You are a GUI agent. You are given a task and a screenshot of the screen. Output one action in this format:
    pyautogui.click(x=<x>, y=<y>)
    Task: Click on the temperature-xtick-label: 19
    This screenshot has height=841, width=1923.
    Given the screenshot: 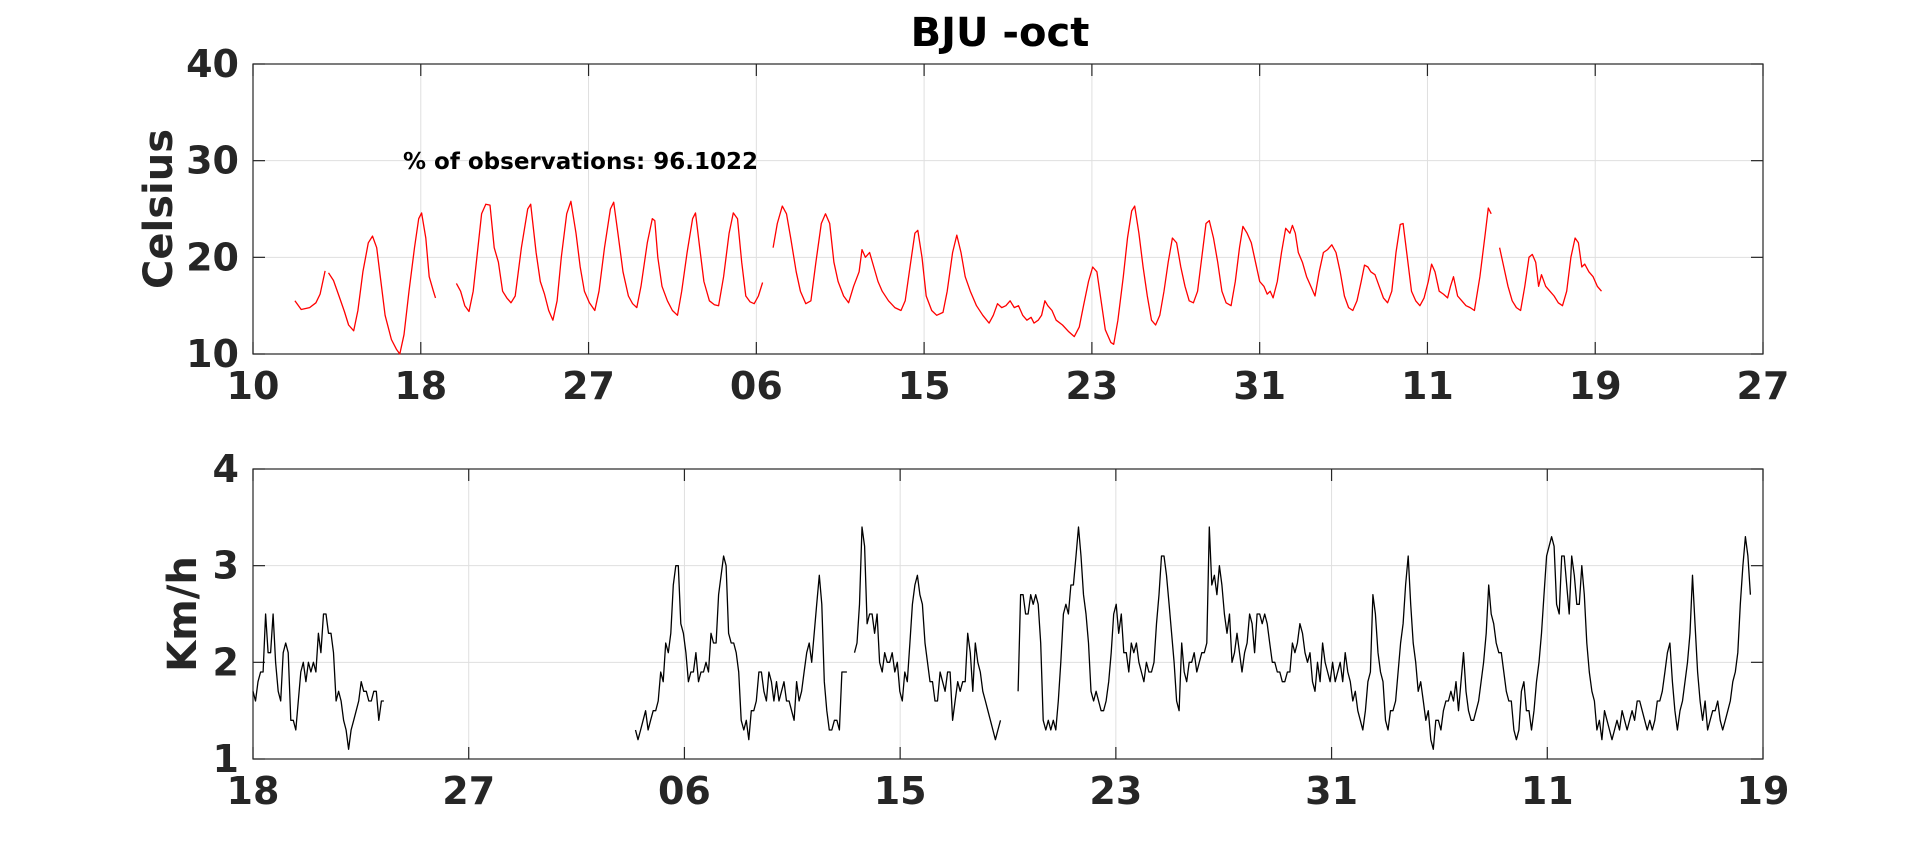 What is the action you would take?
    pyautogui.click(x=1595, y=386)
    